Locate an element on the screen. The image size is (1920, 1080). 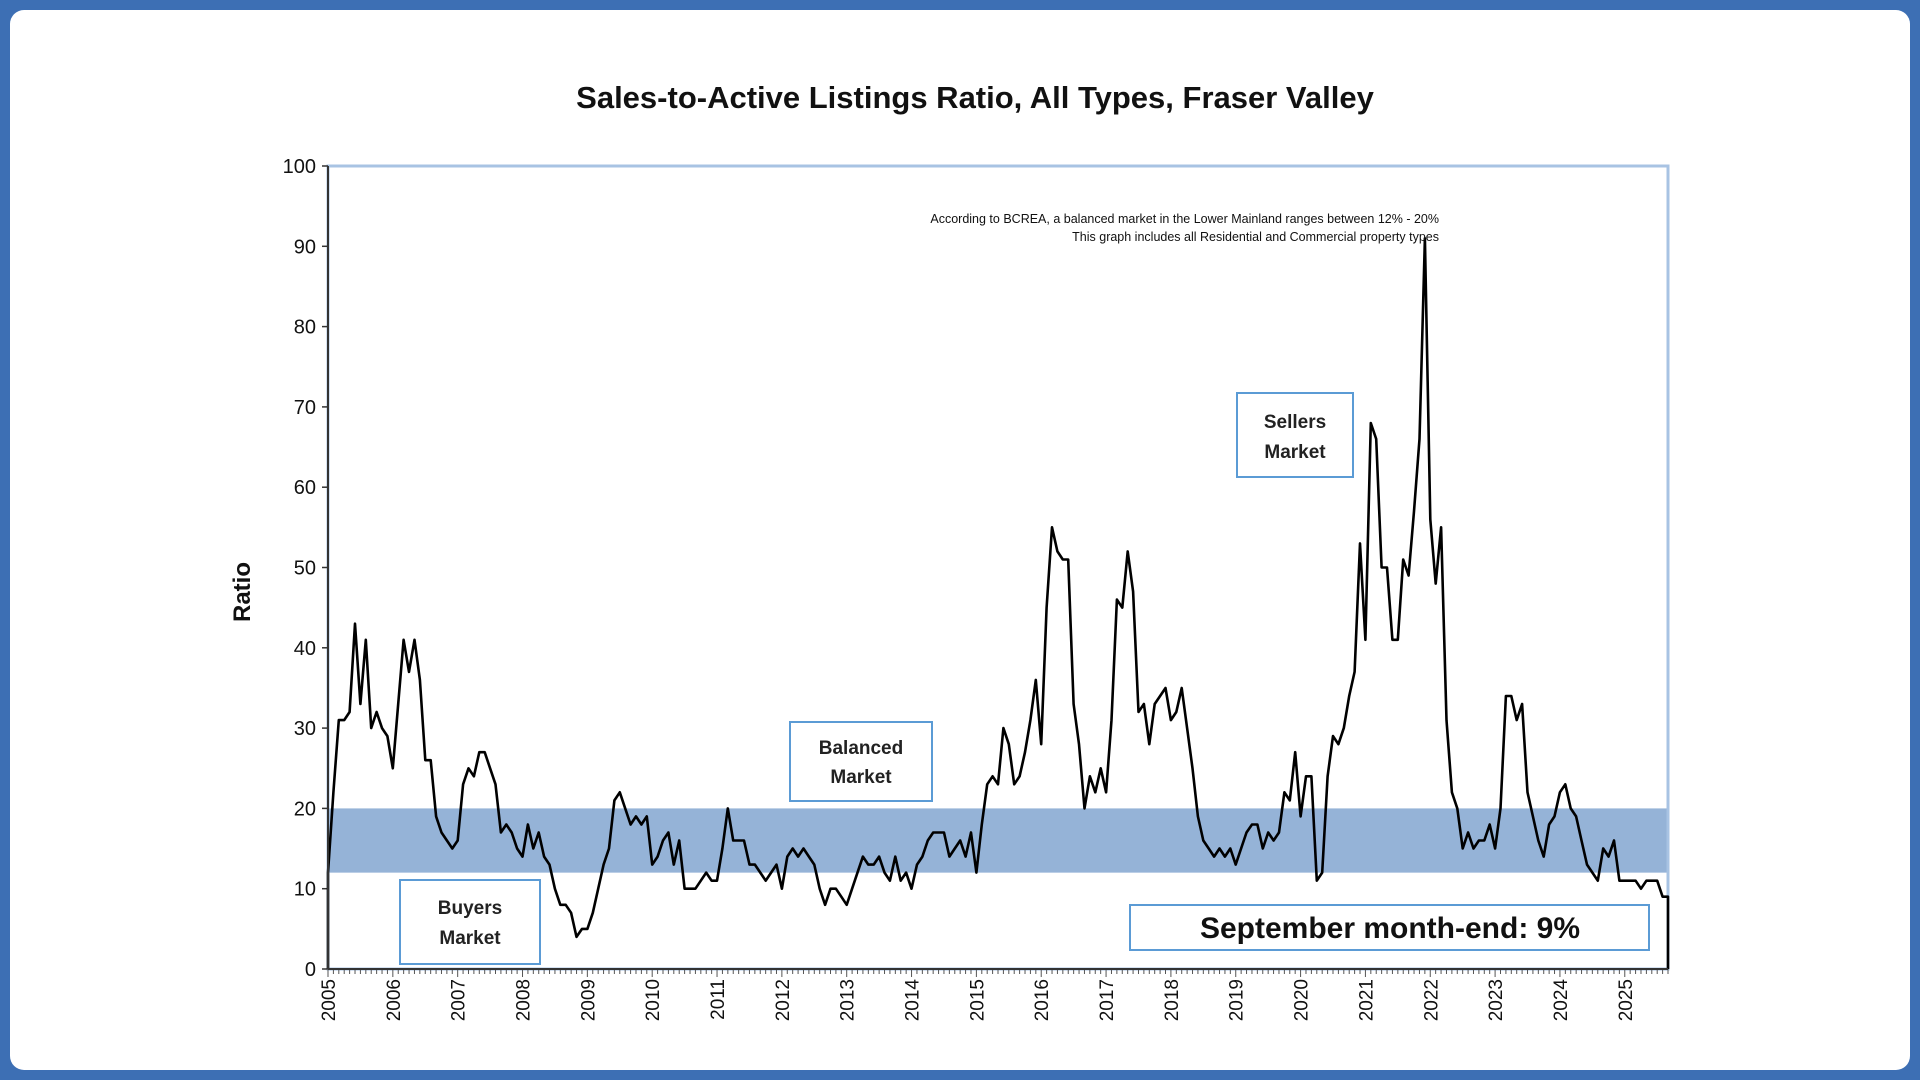
month-end-text: September month-end: 9% is located at coordinates (1390, 928).